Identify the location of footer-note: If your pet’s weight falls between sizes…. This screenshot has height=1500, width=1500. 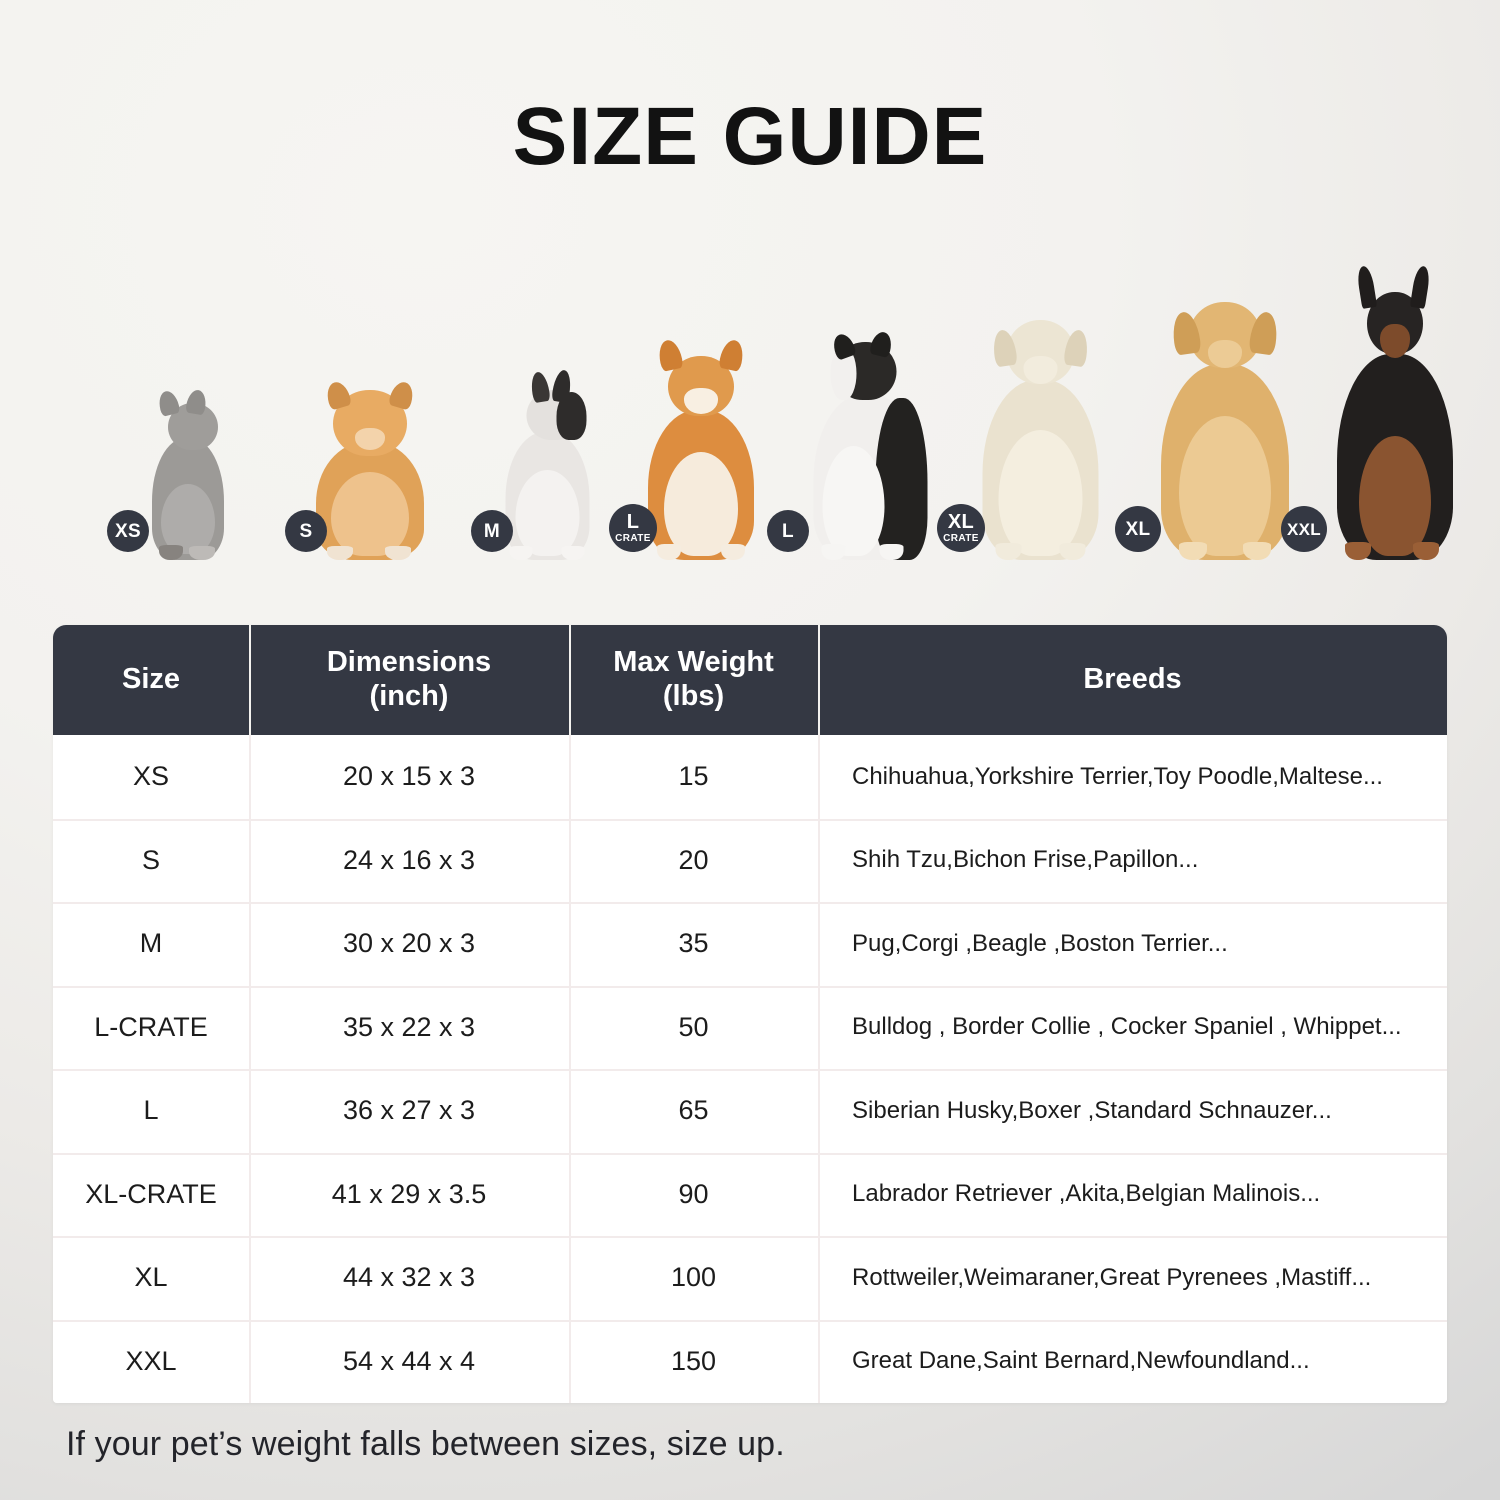
(425, 1444).